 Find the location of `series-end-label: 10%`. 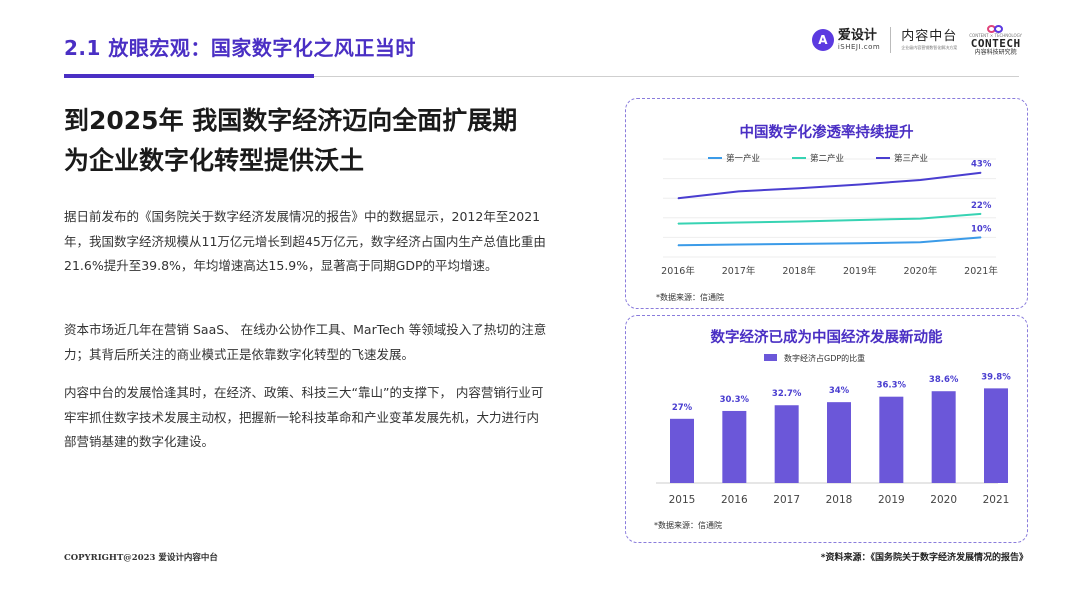

series-end-label: 10% is located at coordinates (981, 229).